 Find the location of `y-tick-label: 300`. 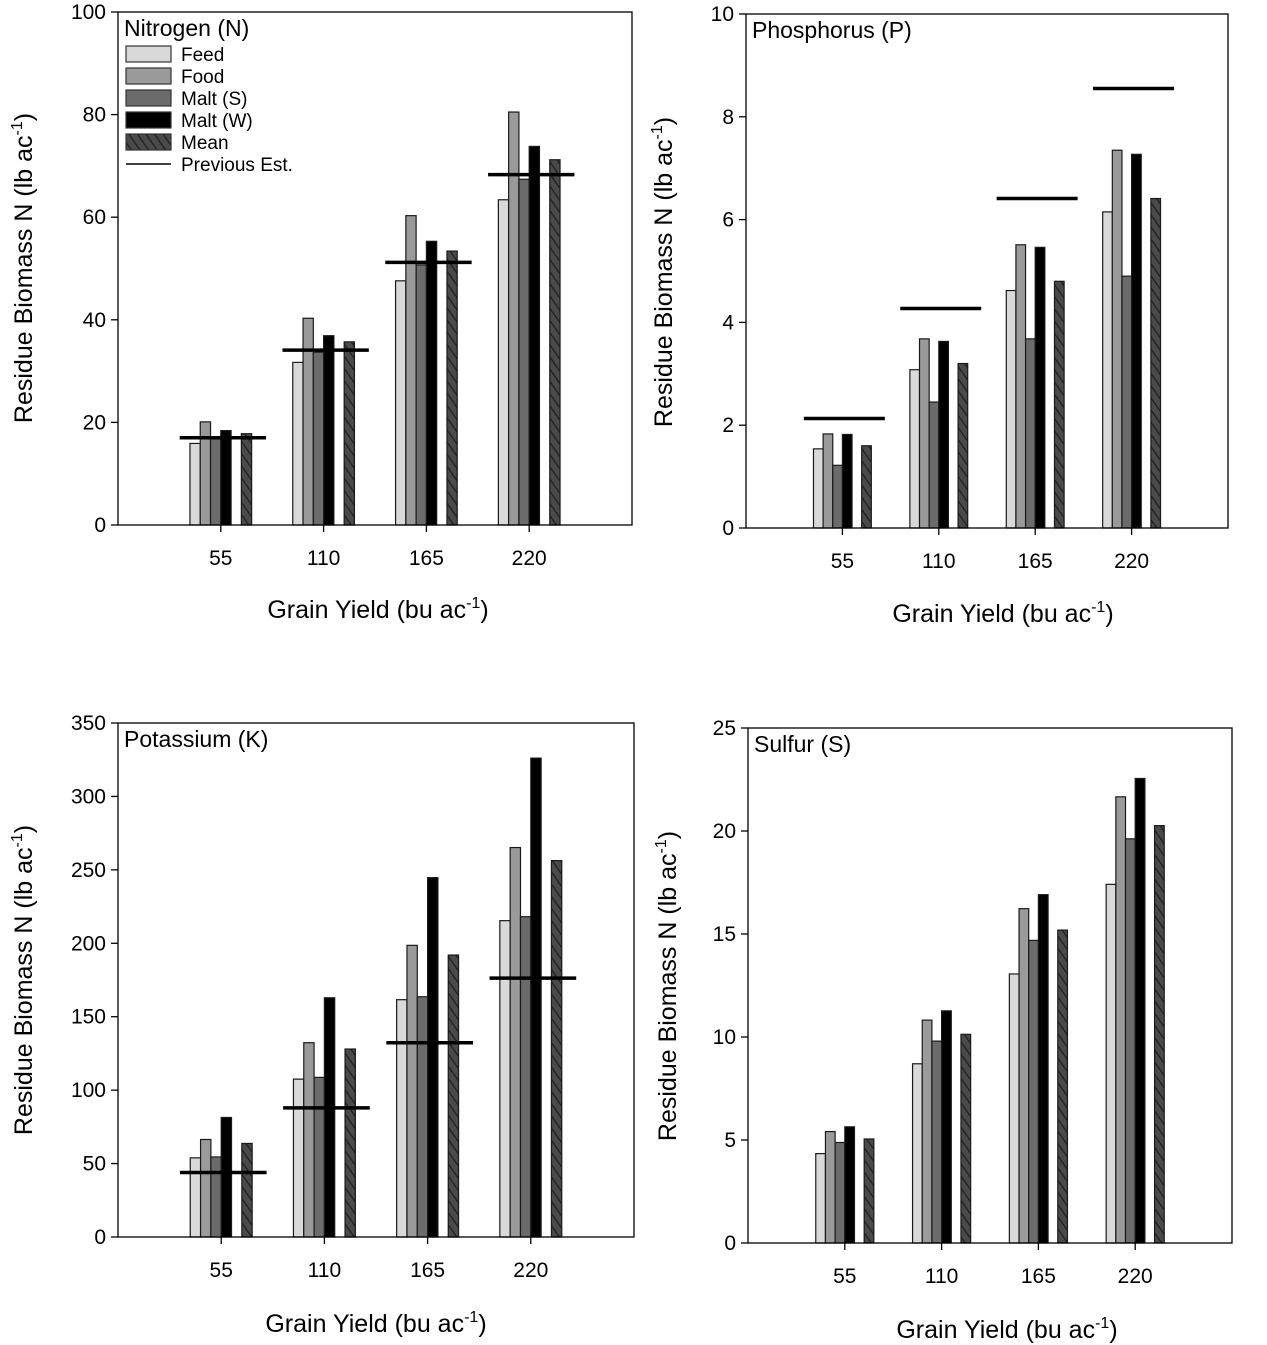

y-tick-label: 300 is located at coordinates (88, 796).